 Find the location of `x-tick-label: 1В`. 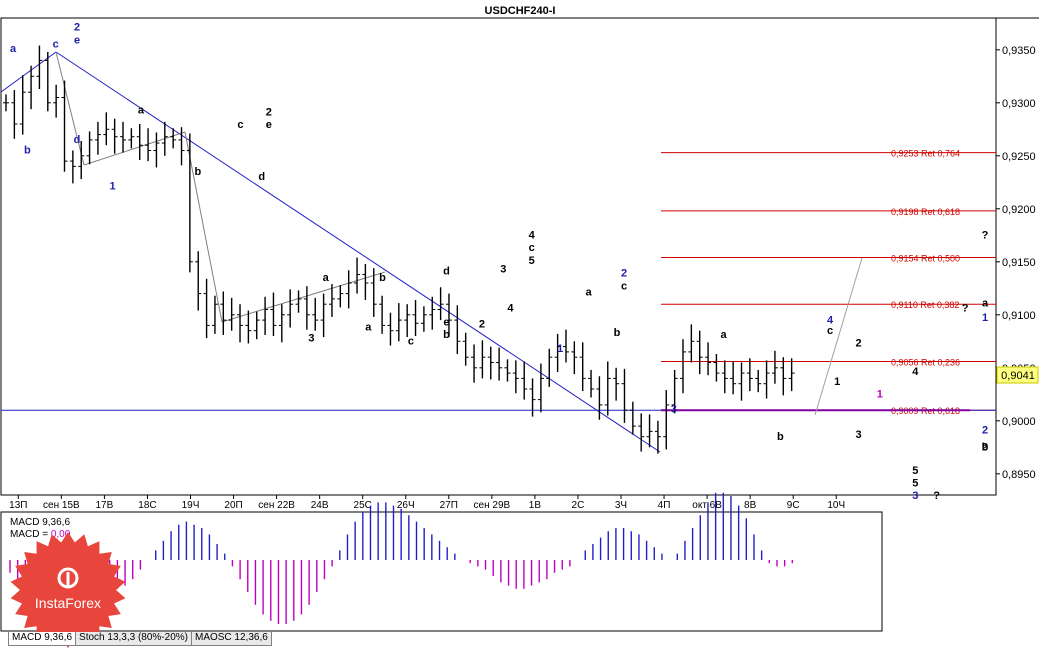

x-tick-label: 1В is located at coordinates (535, 505).